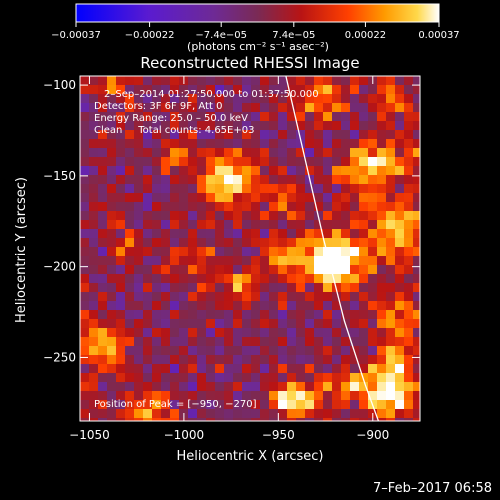 Image resolution: width=500 pixels, height=500 pixels. Describe the element at coordinates (278, 435) in the screenshot. I see `x-tick-label: −950` at that location.